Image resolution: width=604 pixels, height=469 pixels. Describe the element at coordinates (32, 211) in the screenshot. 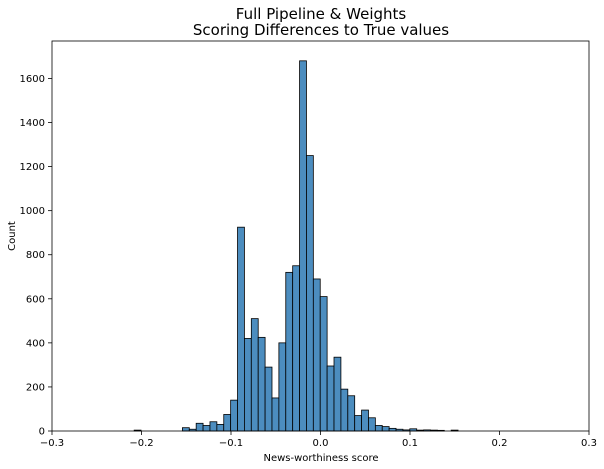

I see `y-tick-label: 1000` at that location.